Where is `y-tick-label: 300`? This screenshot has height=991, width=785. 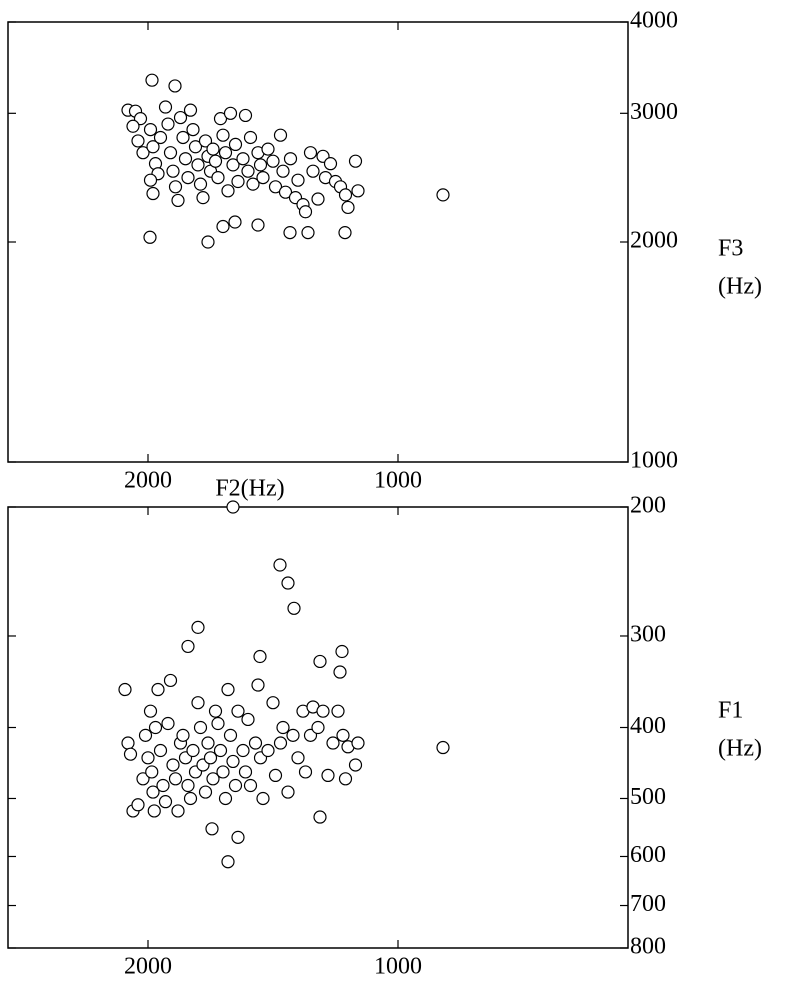 y-tick-label: 300 is located at coordinates (648, 634).